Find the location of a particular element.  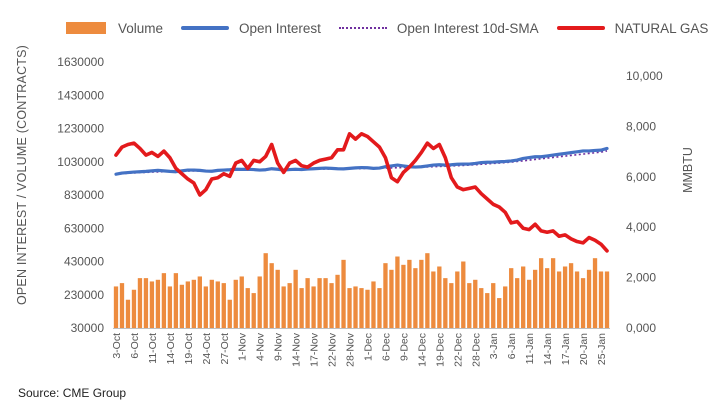

x-tick-label: 11-Jan is located at coordinates (530, 348).